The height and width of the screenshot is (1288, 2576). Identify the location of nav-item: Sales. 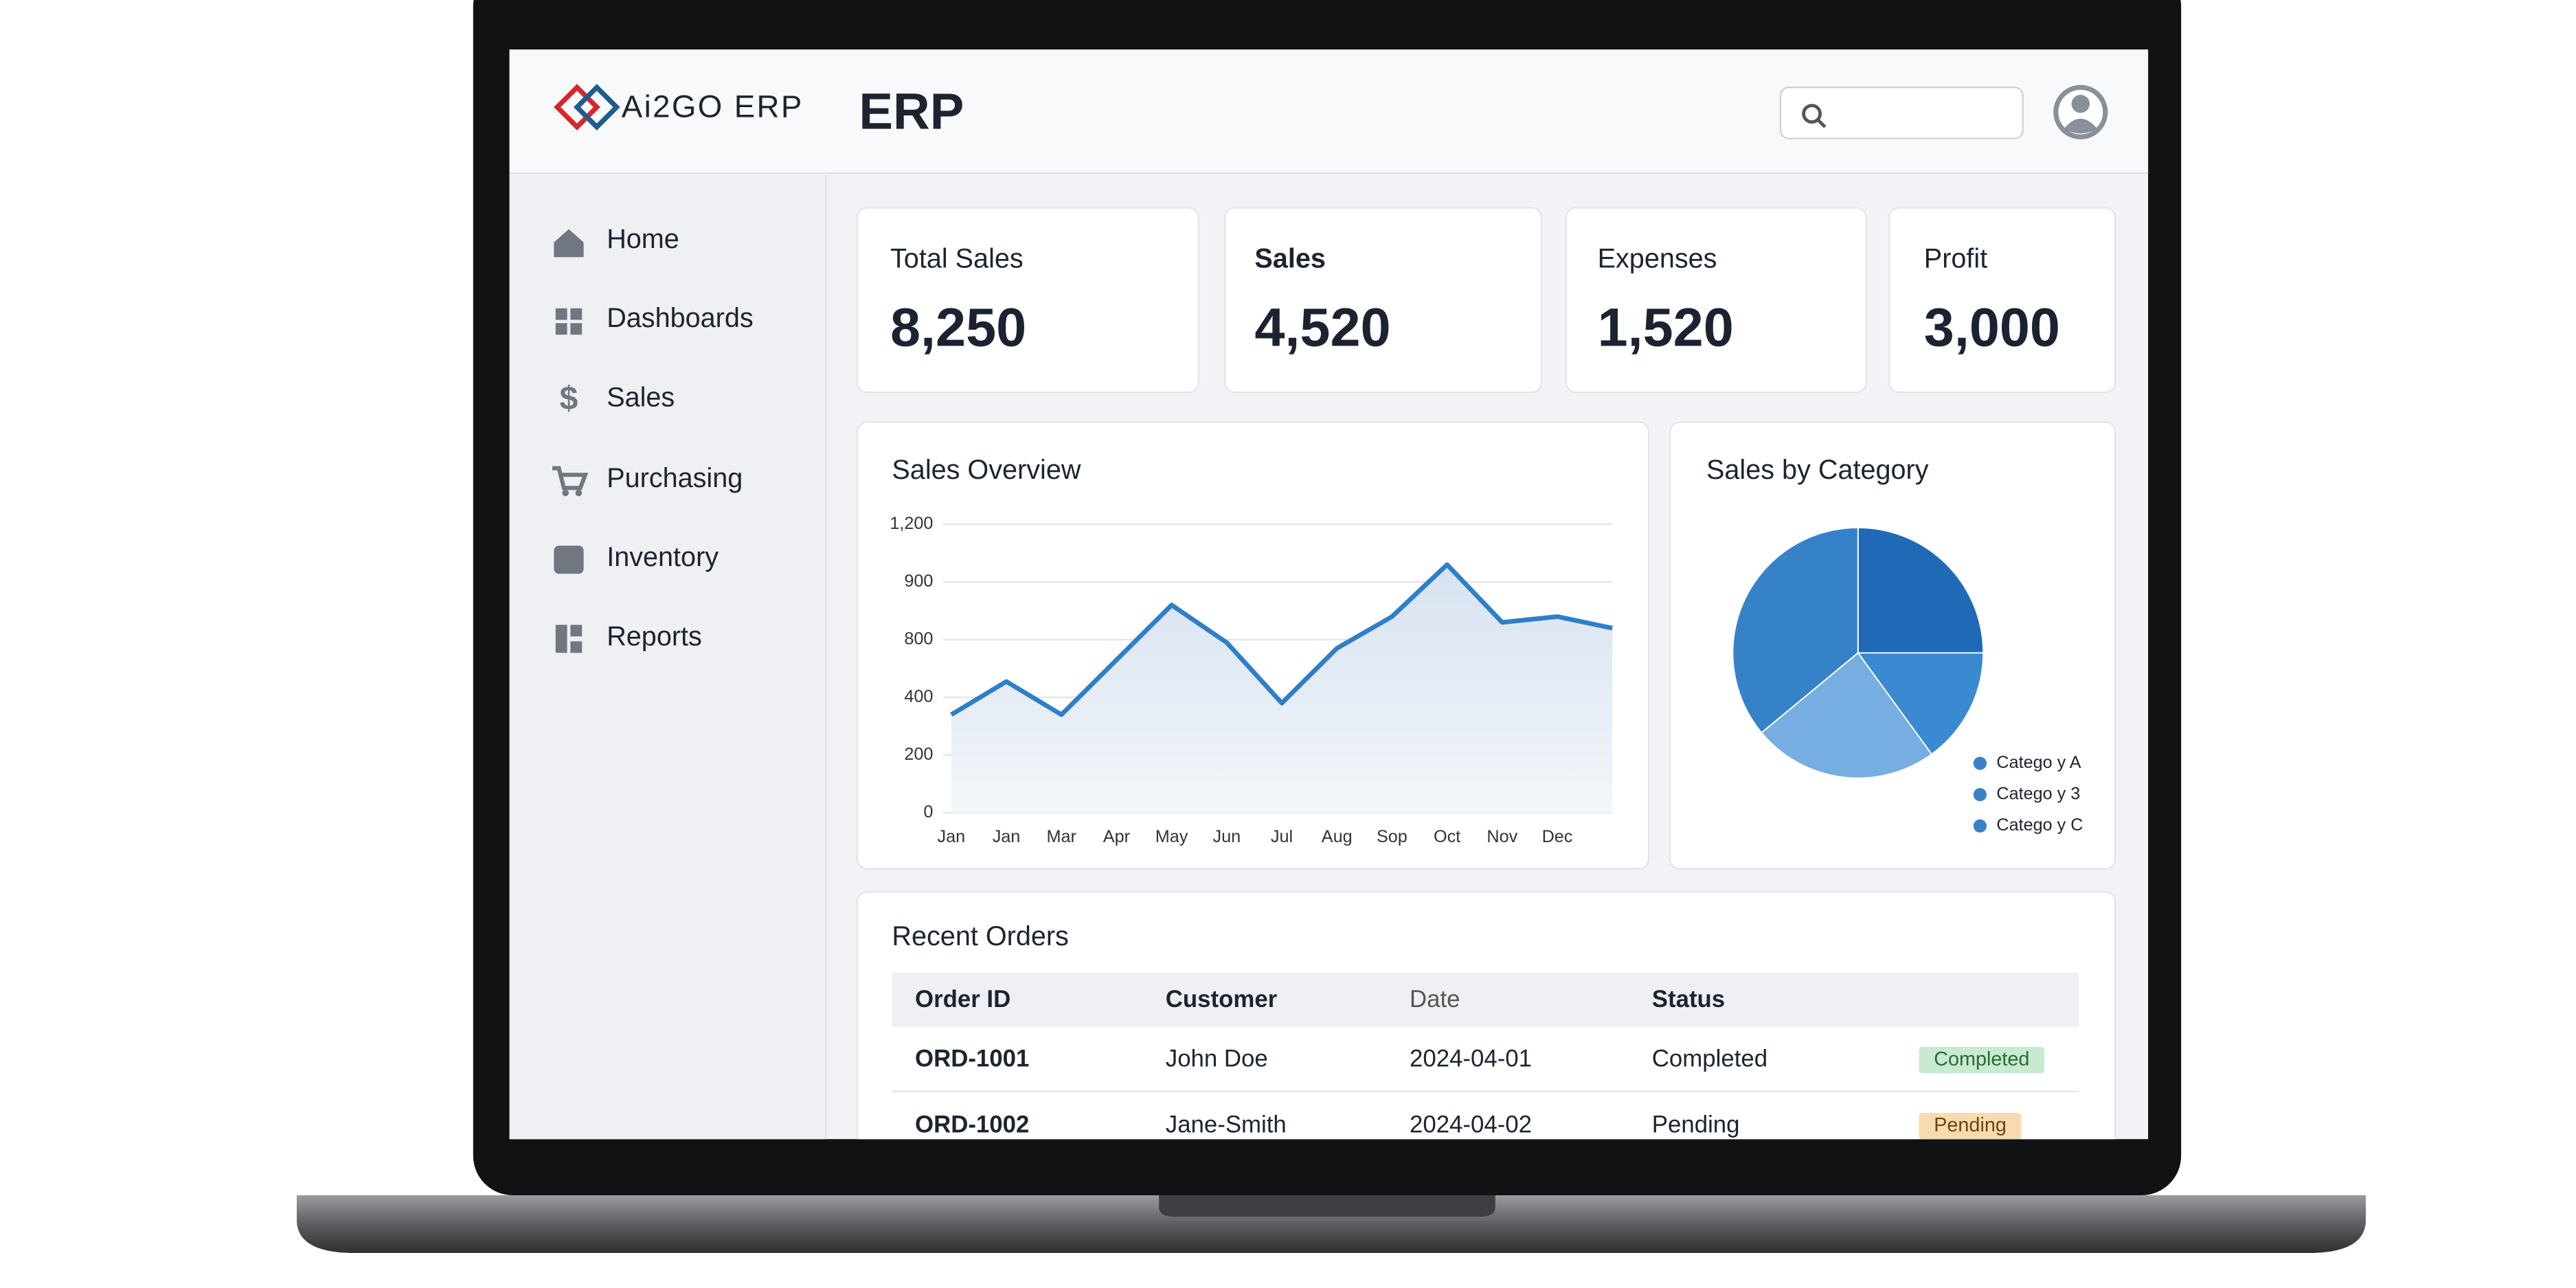
(641, 397).